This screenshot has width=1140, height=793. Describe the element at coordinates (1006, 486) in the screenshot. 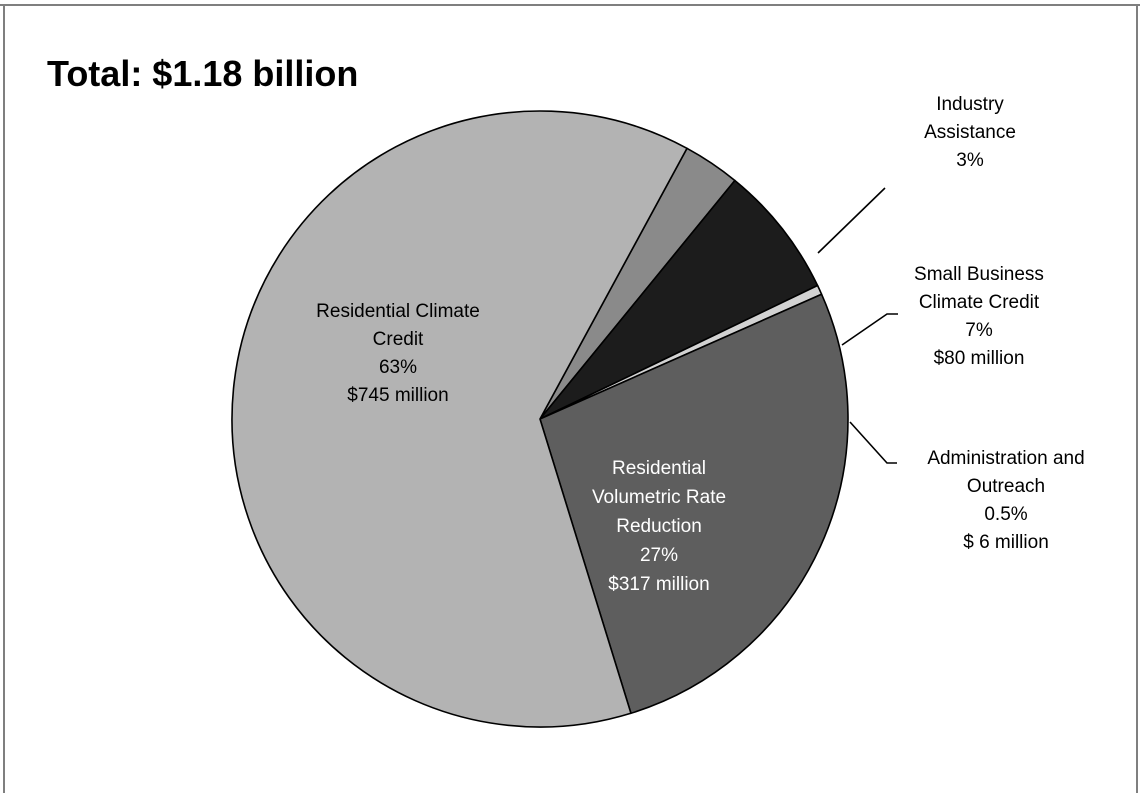

I see `label-line-admin-1: Outreach` at that location.